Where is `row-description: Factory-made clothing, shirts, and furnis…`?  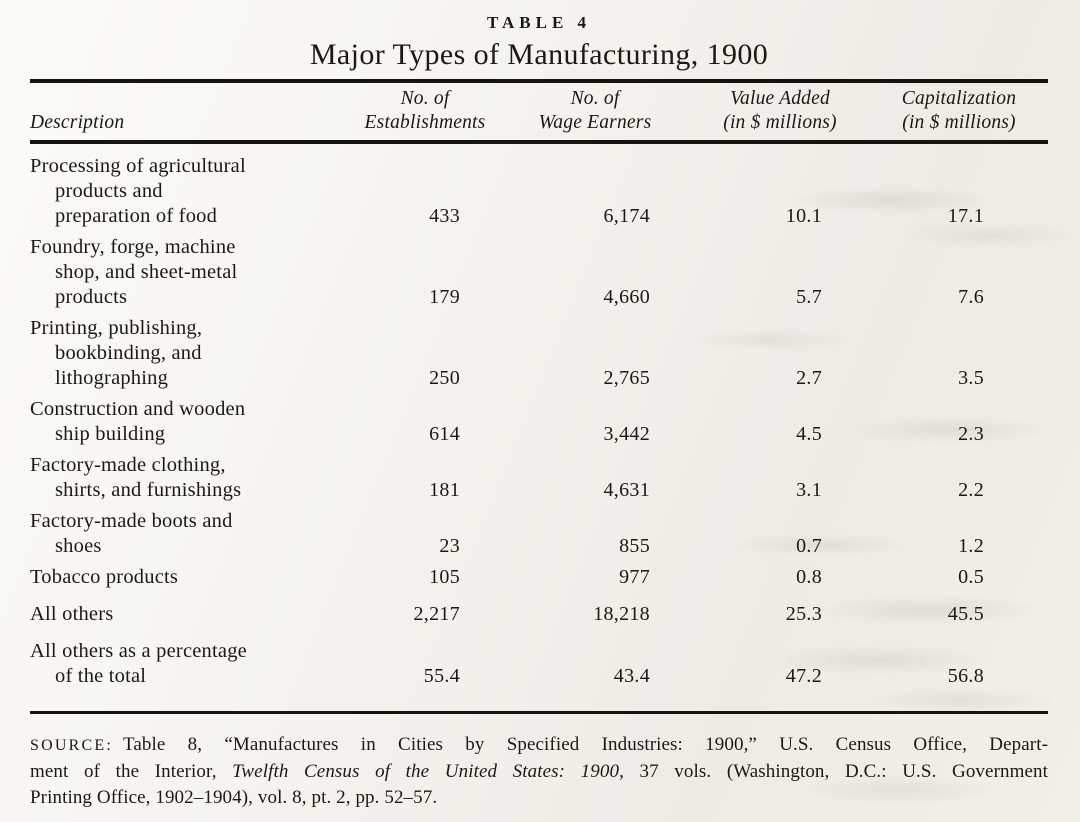 row-description: Factory-made clothing, shirts, and furnis… is located at coordinates (190, 478).